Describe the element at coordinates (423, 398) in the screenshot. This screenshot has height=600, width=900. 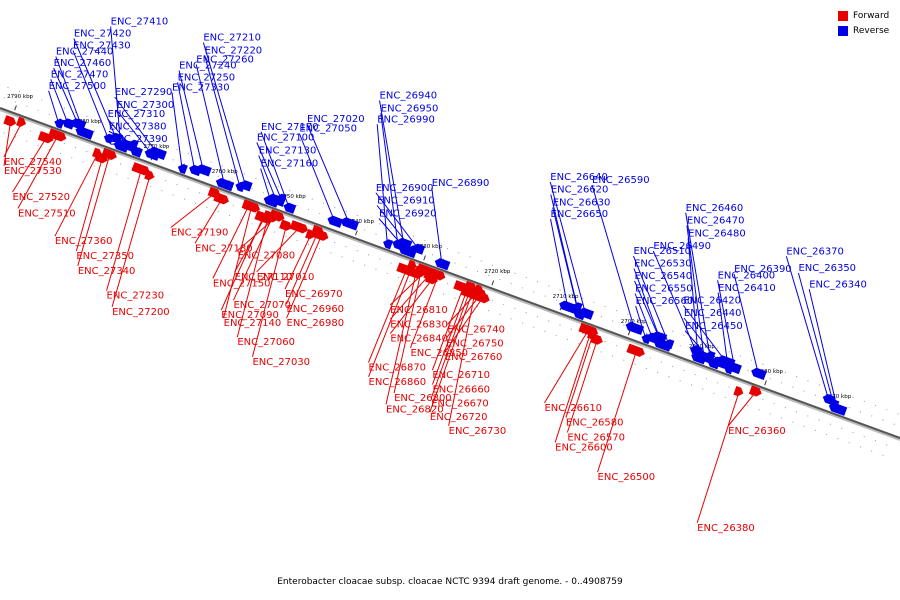
I see `gene-label: ENC_26800` at that location.